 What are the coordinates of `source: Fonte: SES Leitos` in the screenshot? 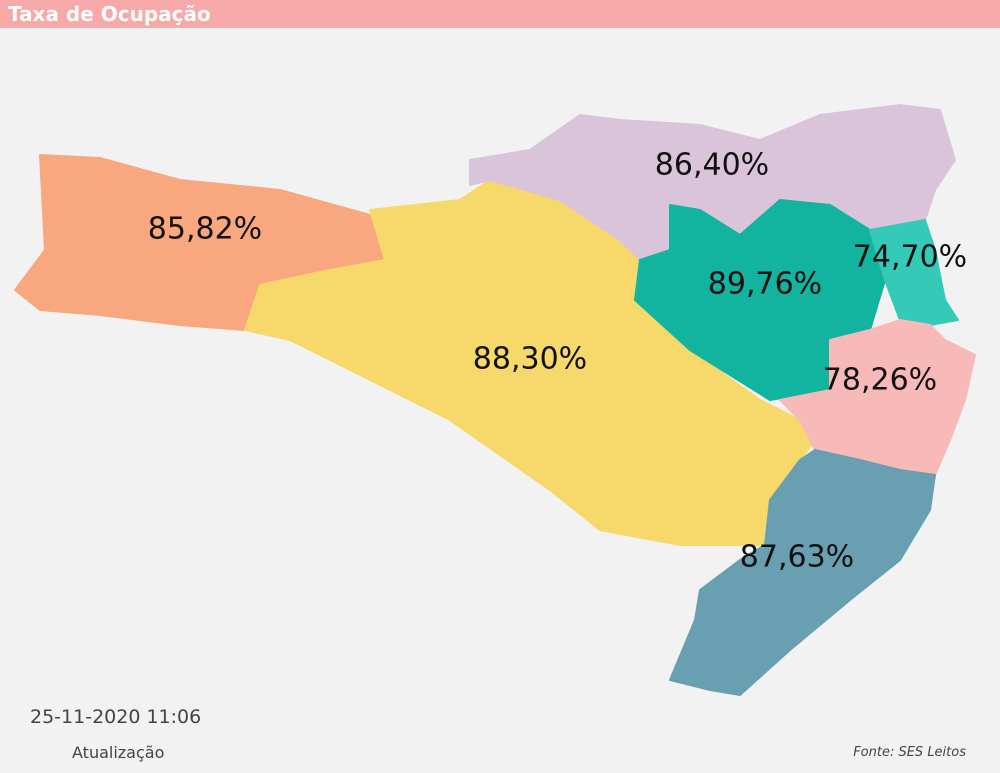 It's located at (909, 752).